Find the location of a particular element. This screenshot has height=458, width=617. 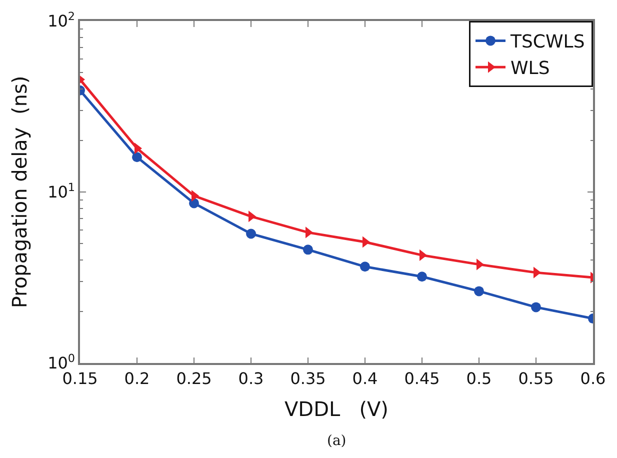

y-axis-title: Propagation delay (ns) is located at coordinates (20, 192).